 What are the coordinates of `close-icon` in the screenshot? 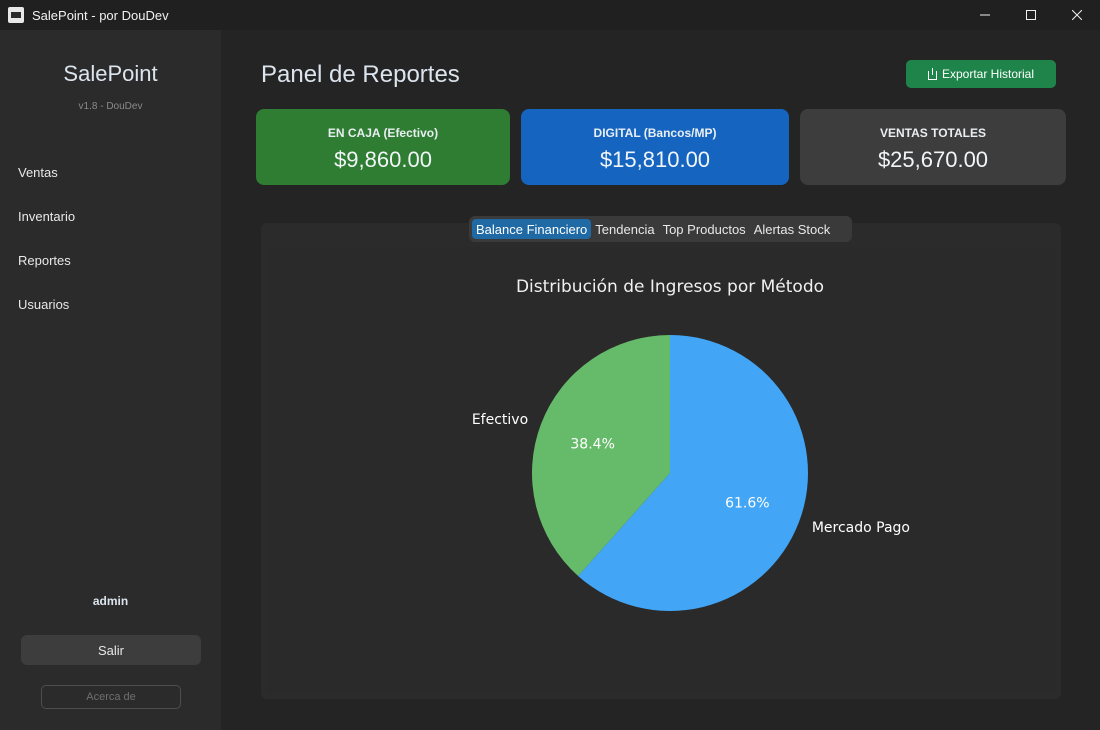 It's located at (1077, 15).